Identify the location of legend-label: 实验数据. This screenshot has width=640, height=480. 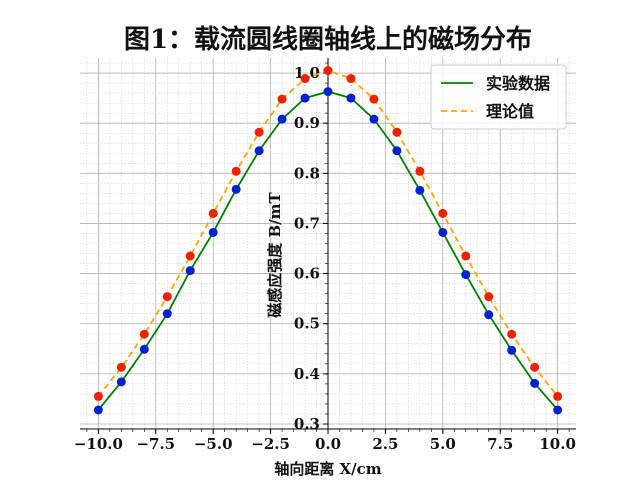
(518, 83).